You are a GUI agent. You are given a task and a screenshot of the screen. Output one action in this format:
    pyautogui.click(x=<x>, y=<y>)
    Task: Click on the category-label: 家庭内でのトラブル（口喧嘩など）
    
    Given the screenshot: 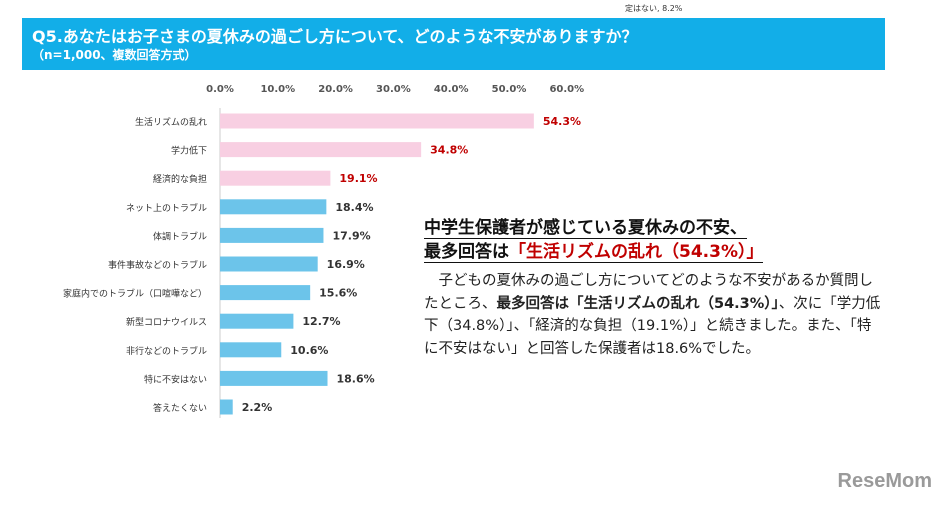 What is the action you would take?
    pyautogui.click(x=135, y=294)
    